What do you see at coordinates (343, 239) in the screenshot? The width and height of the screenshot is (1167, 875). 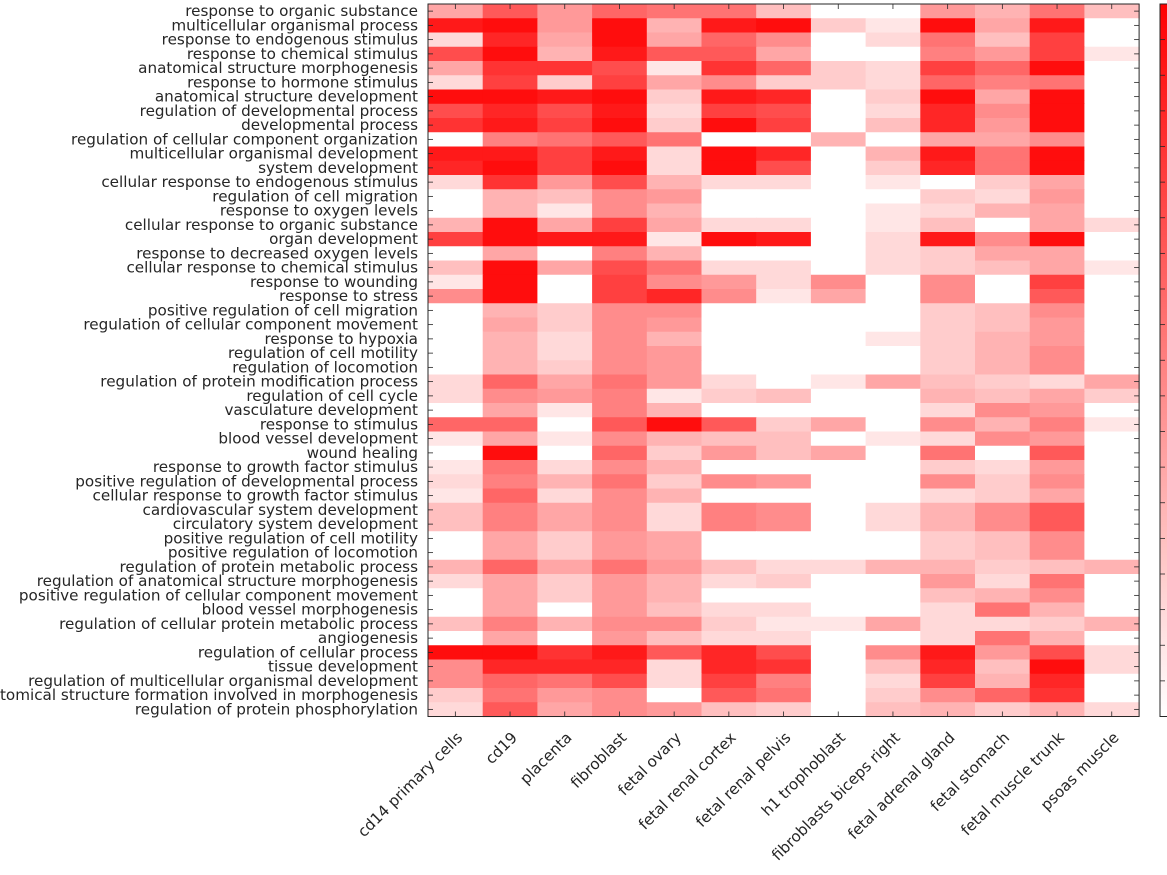 I see `row-label: organ development` at bounding box center [343, 239].